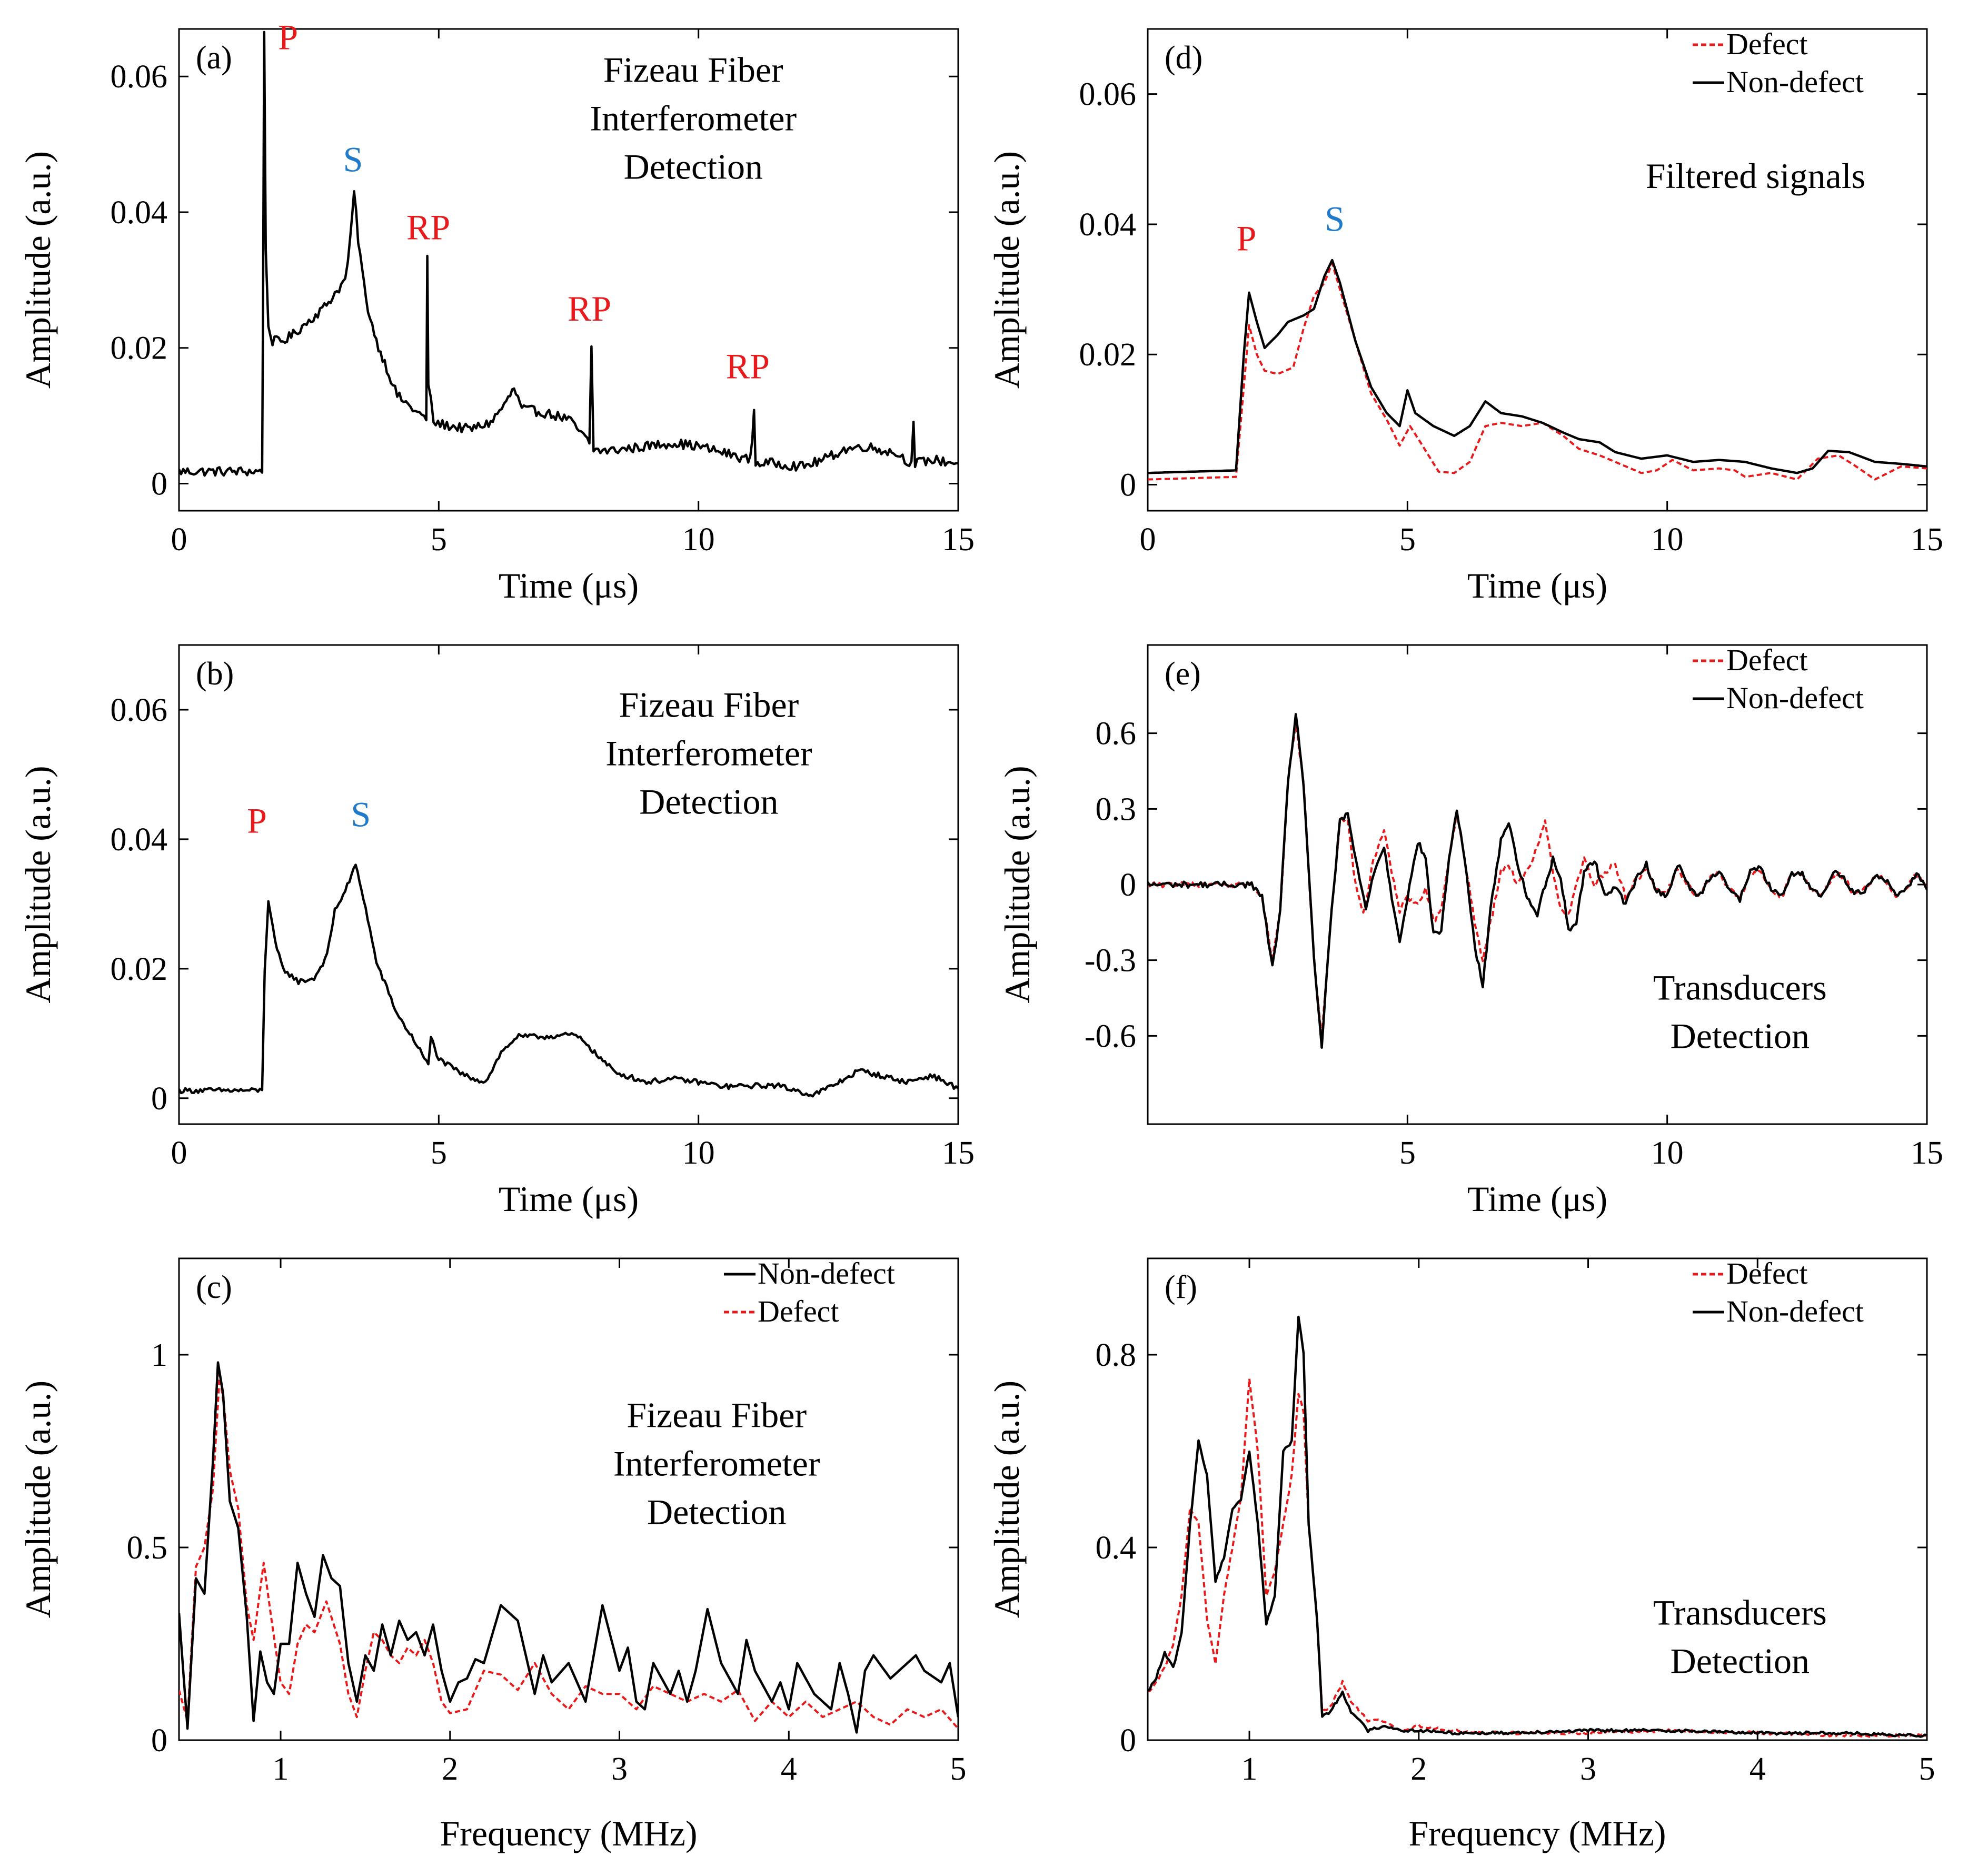 The width and height of the screenshot is (1968, 1876). What do you see at coordinates (1116, 1355) in the screenshot?
I see `y-tick-label: 0.8` at bounding box center [1116, 1355].